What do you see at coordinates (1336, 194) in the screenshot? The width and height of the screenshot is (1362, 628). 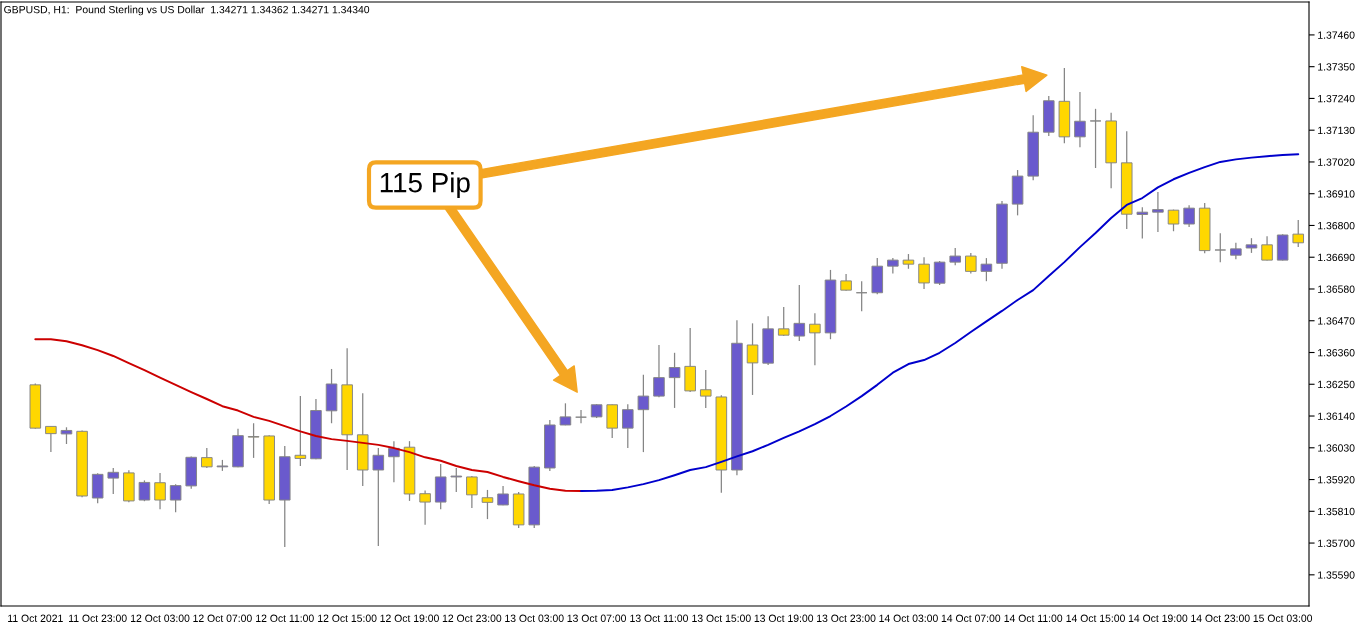 I see `y-tick-label: 1.36910` at bounding box center [1336, 194].